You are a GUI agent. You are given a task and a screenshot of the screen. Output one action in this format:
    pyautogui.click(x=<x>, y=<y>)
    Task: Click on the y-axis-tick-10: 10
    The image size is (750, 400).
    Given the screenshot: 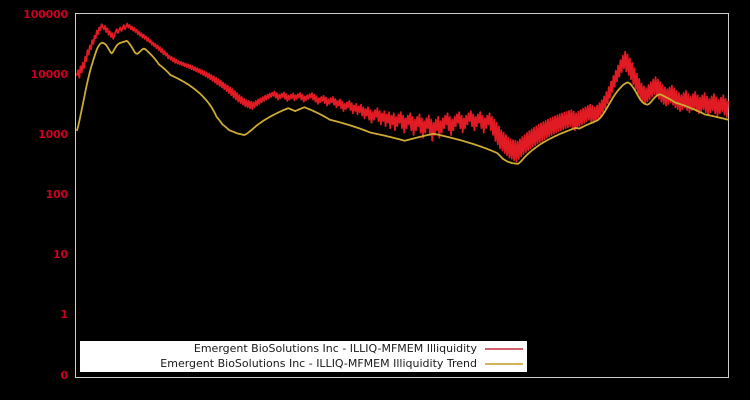 What is the action you would take?
    pyautogui.click(x=60, y=254)
    